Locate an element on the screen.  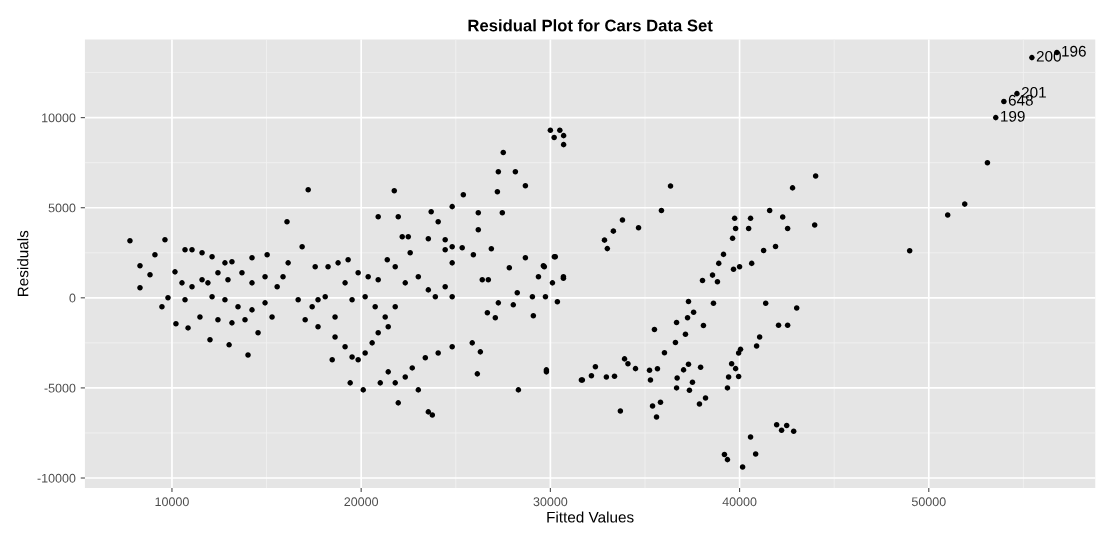
y-tick-label: 0 is located at coordinates (72, 298).